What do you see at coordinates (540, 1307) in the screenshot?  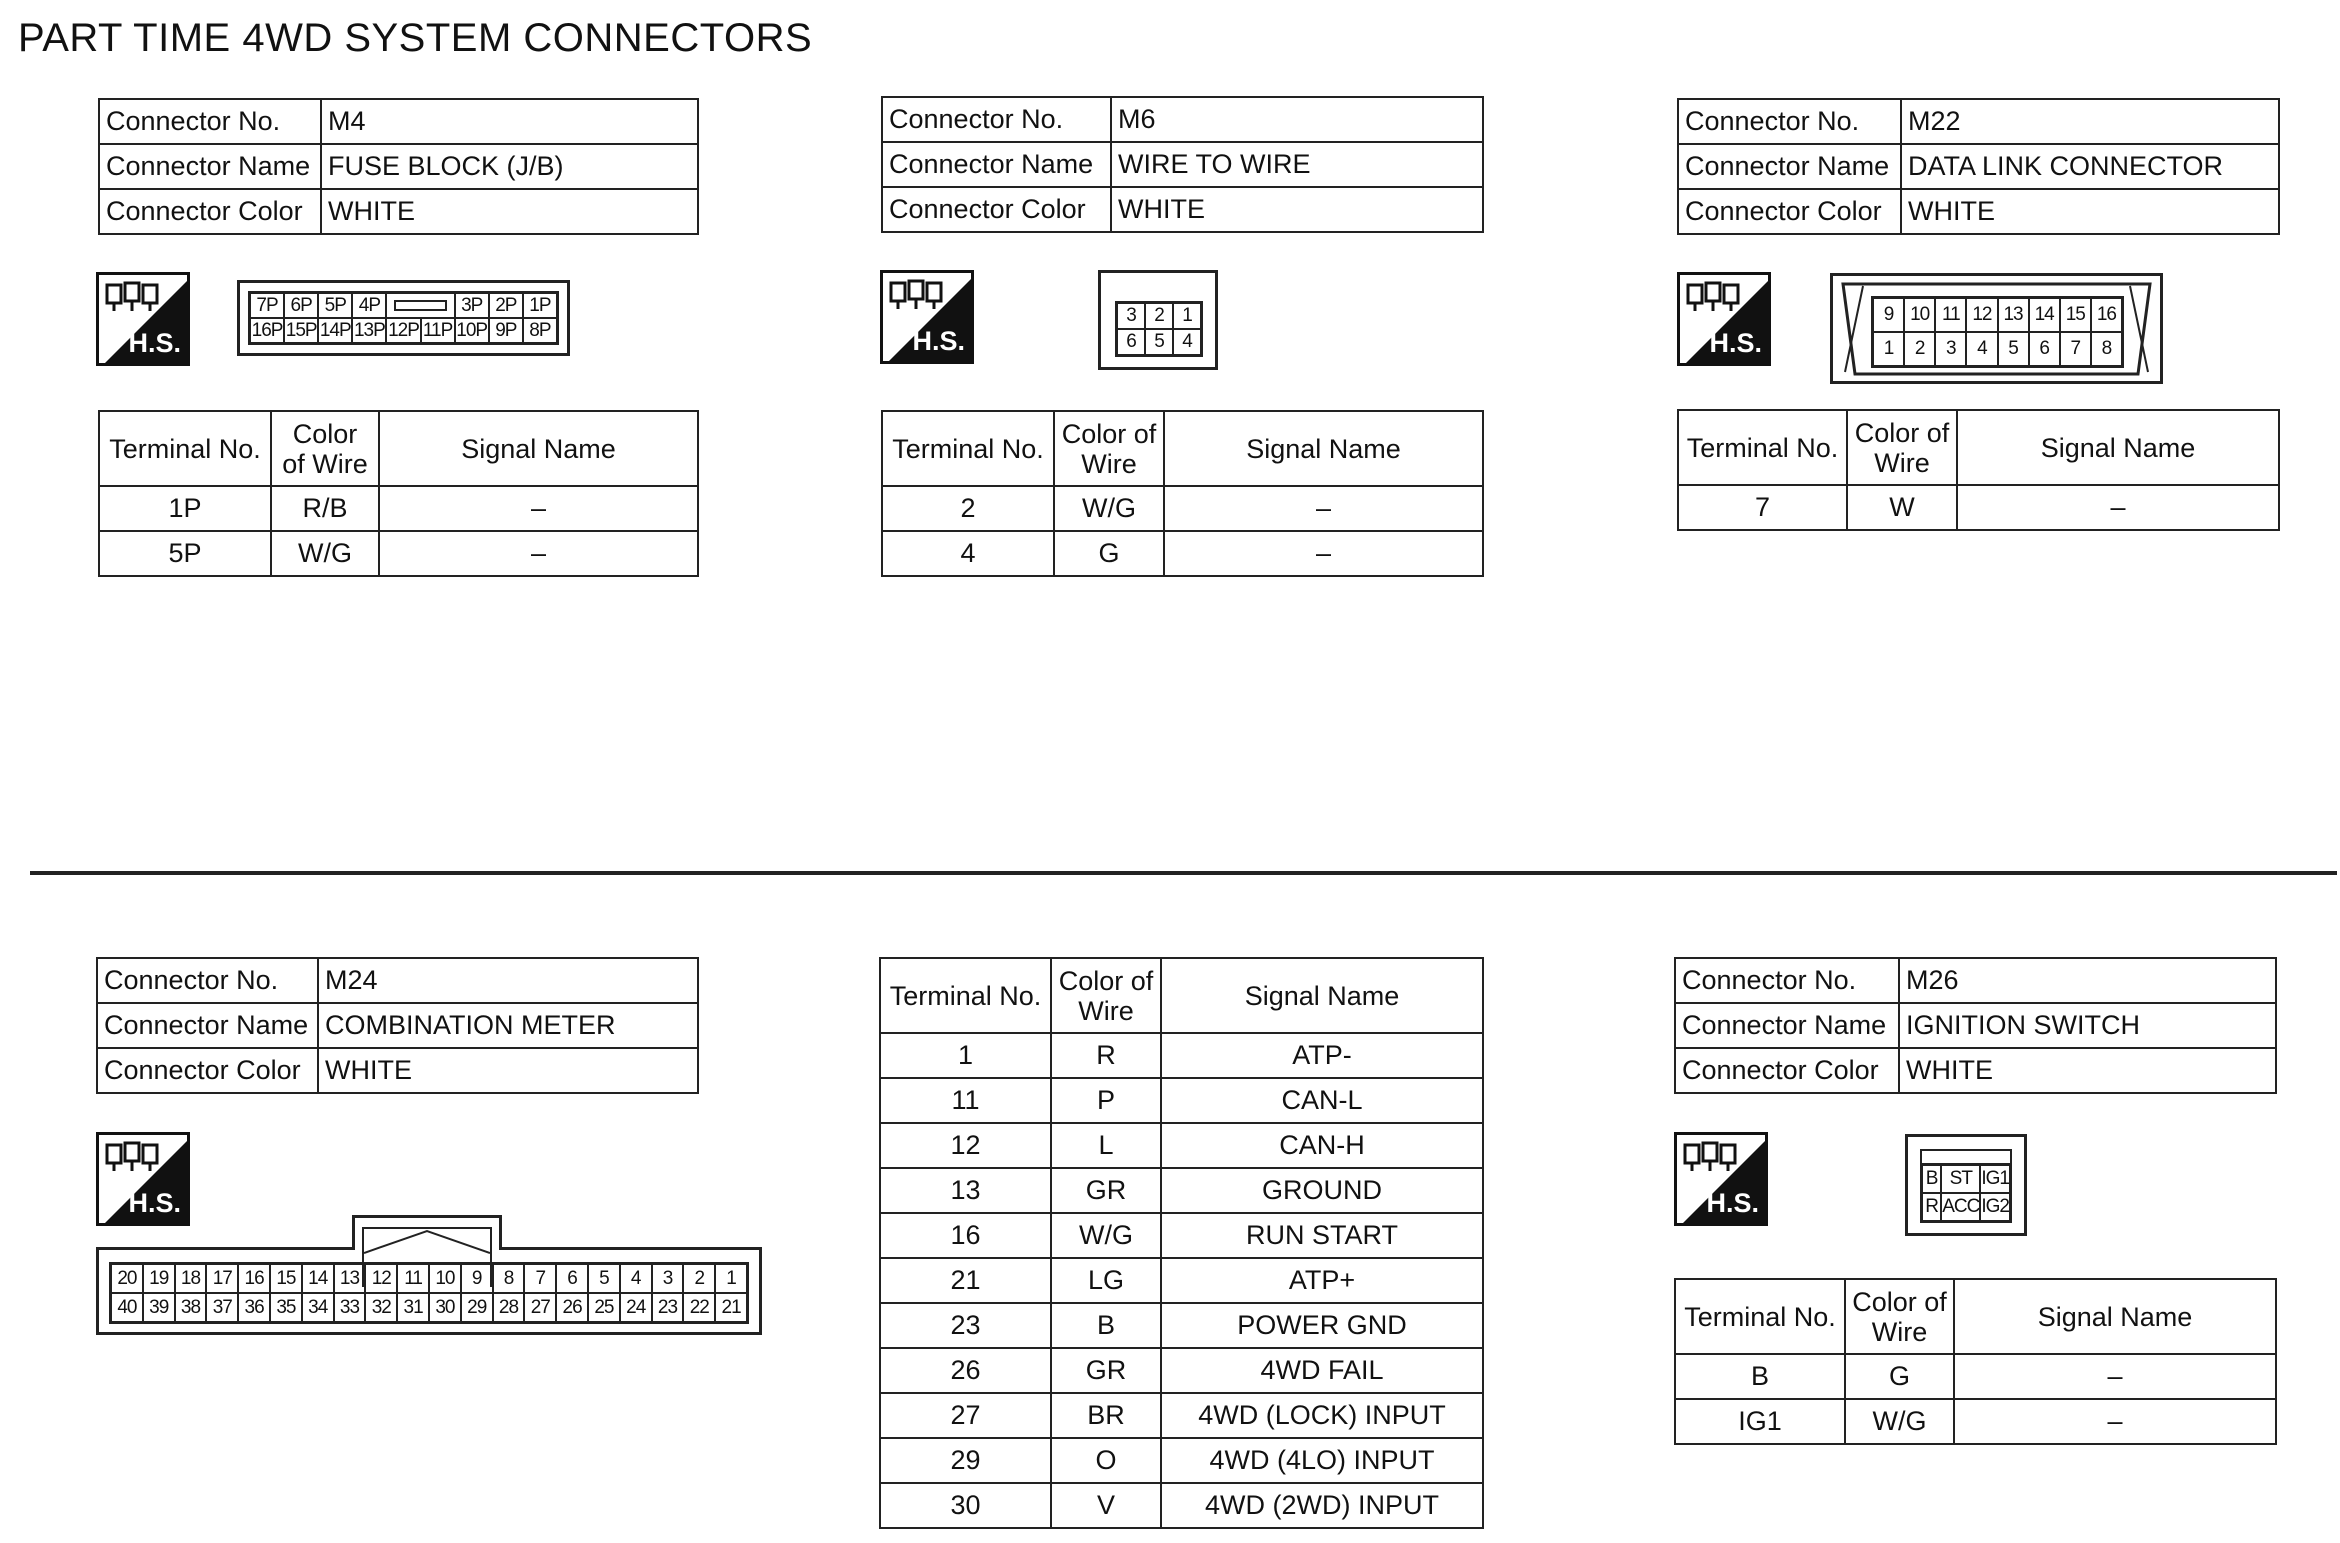 I see `pin: 27` at bounding box center [540, 1307].